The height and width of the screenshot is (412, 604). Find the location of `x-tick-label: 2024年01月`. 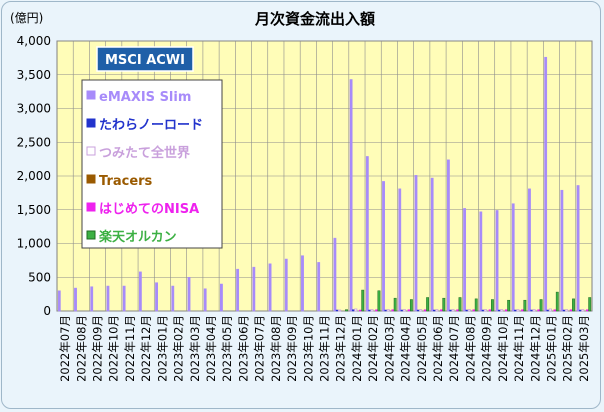

x-tick-label: 2024年01月 is located at coordinates (357, 348).